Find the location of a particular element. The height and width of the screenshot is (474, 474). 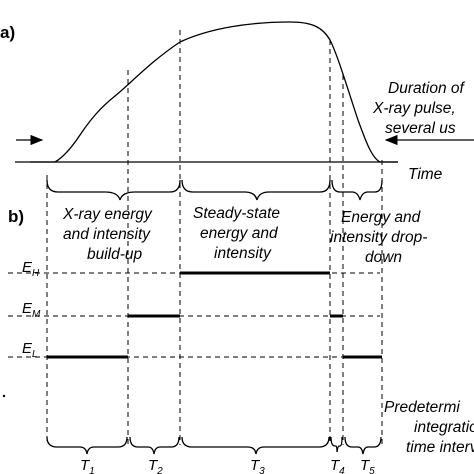

interval-t4-label: T4 is located at coordinates (337, 465).